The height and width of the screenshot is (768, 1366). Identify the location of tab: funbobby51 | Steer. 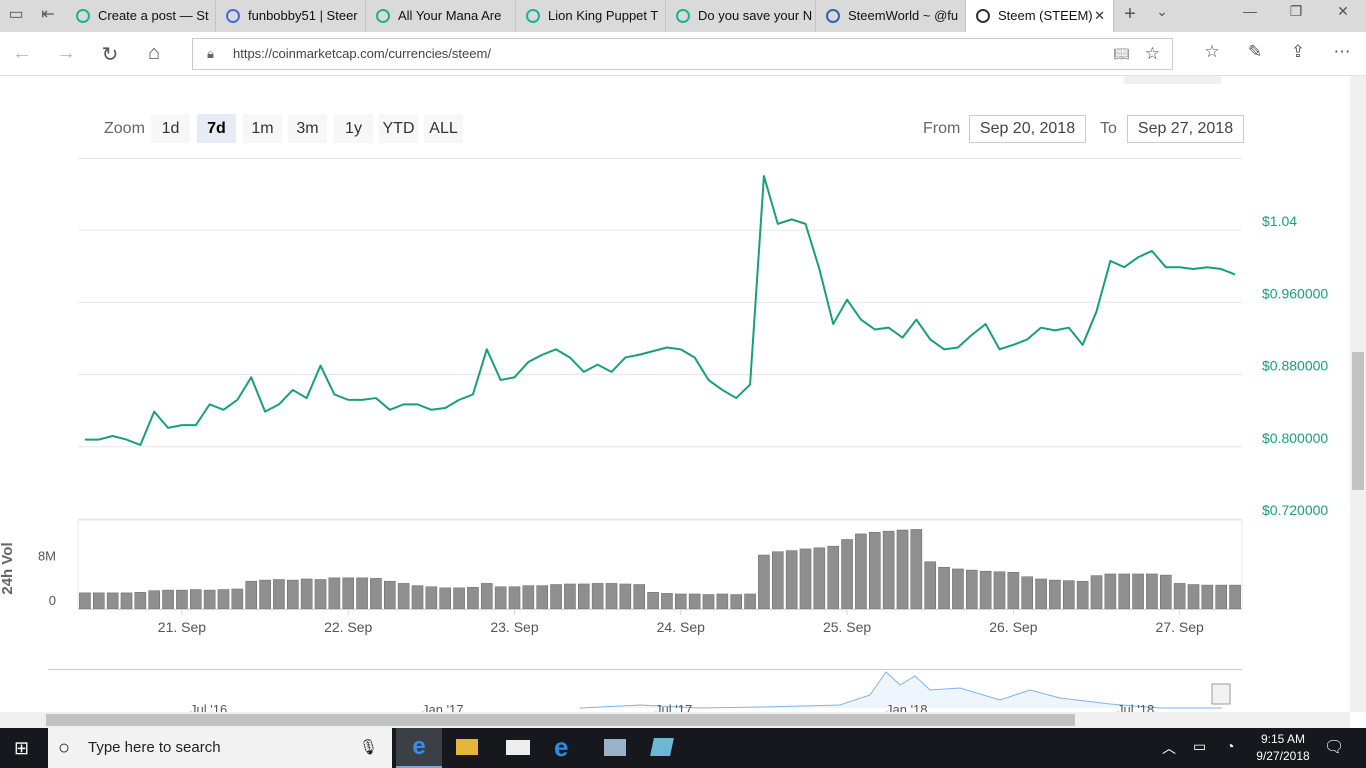
(291, 16).